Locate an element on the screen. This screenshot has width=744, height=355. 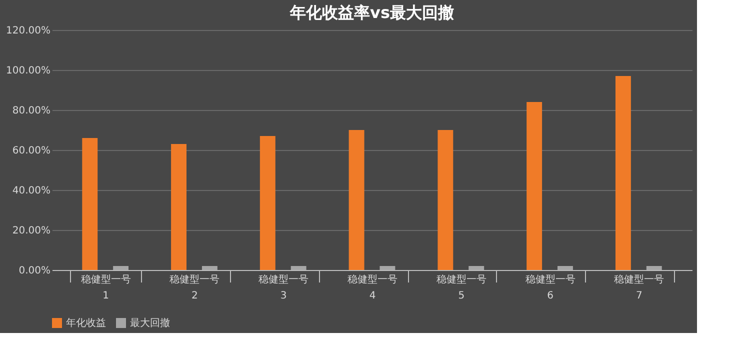
y-tick-label: 80.00% is located at coordinates (31, 111).